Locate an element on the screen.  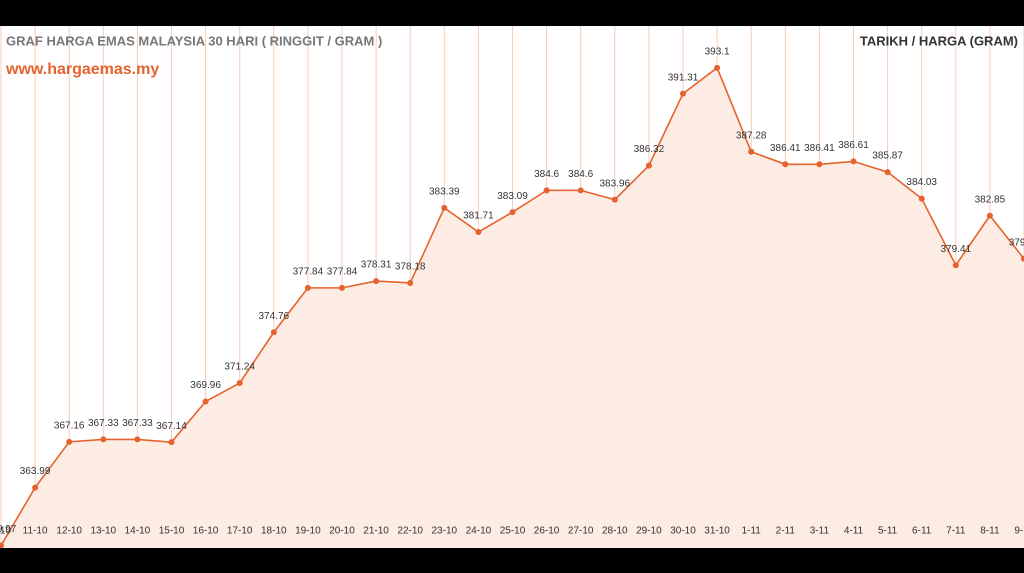
value-label: 359.97 is located at coordinates (8, 529).